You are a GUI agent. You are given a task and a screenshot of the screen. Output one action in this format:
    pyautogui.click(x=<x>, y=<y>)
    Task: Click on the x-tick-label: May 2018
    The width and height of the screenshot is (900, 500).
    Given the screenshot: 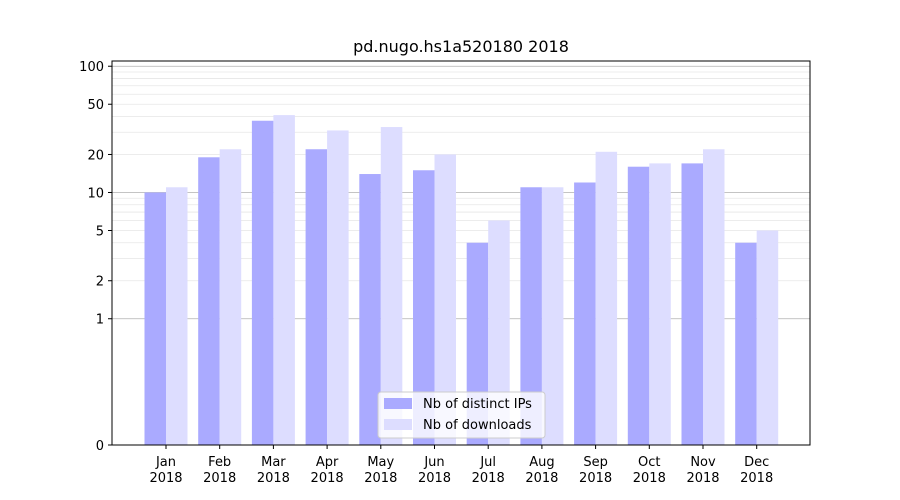 What is the action you would take?
    pyautogui.click(x=380, y=470)
    